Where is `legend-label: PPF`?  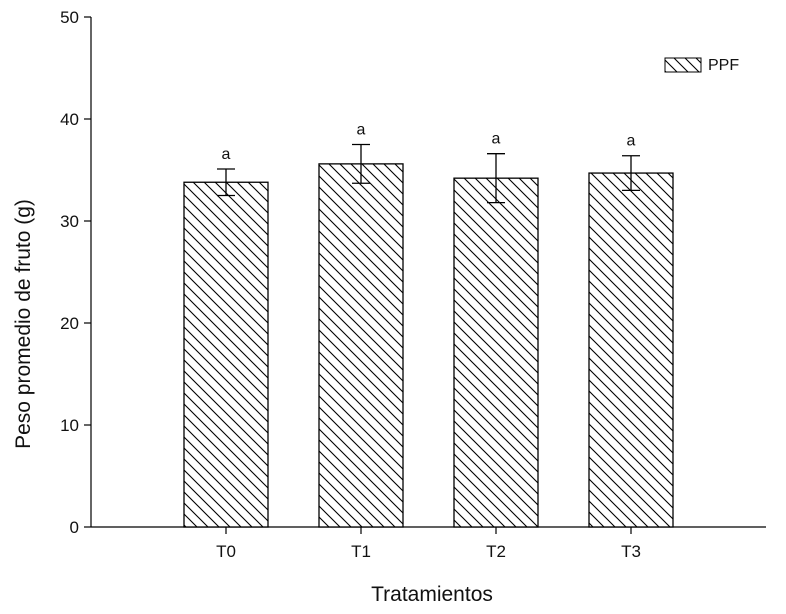 legend-label: PPF is located at coordinates (723, 65).